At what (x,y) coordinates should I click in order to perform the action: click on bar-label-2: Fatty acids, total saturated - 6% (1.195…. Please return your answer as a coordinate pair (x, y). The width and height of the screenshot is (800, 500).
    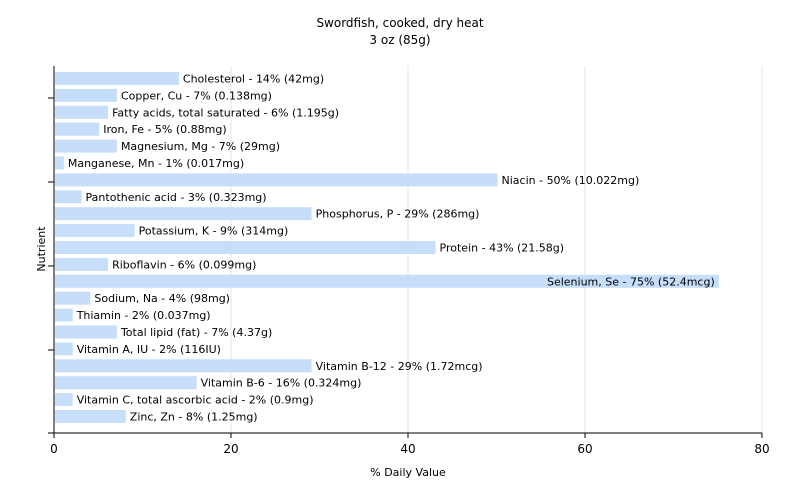
    Looking at the image, I should click on (225, 112).